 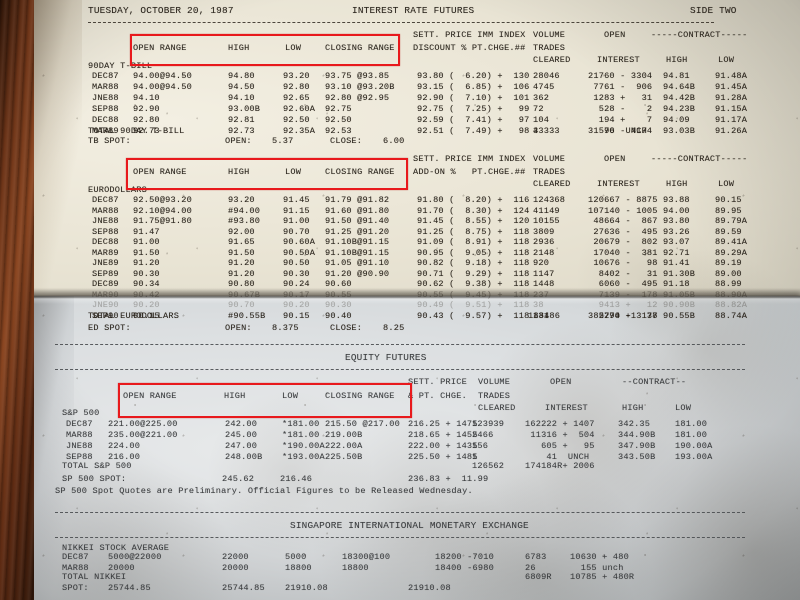 I want to click on cell-month: MAR89, so click(x=105, y=131).